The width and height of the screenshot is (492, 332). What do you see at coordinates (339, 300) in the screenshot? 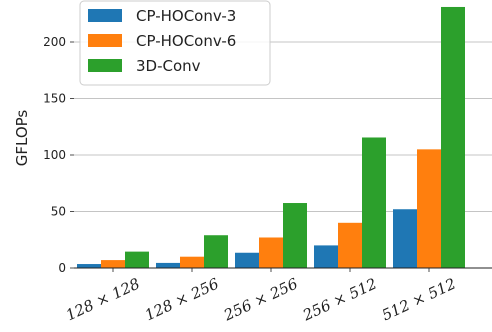
I see `x-tick-label: 256 × 512` at bounding box center [339, 300].